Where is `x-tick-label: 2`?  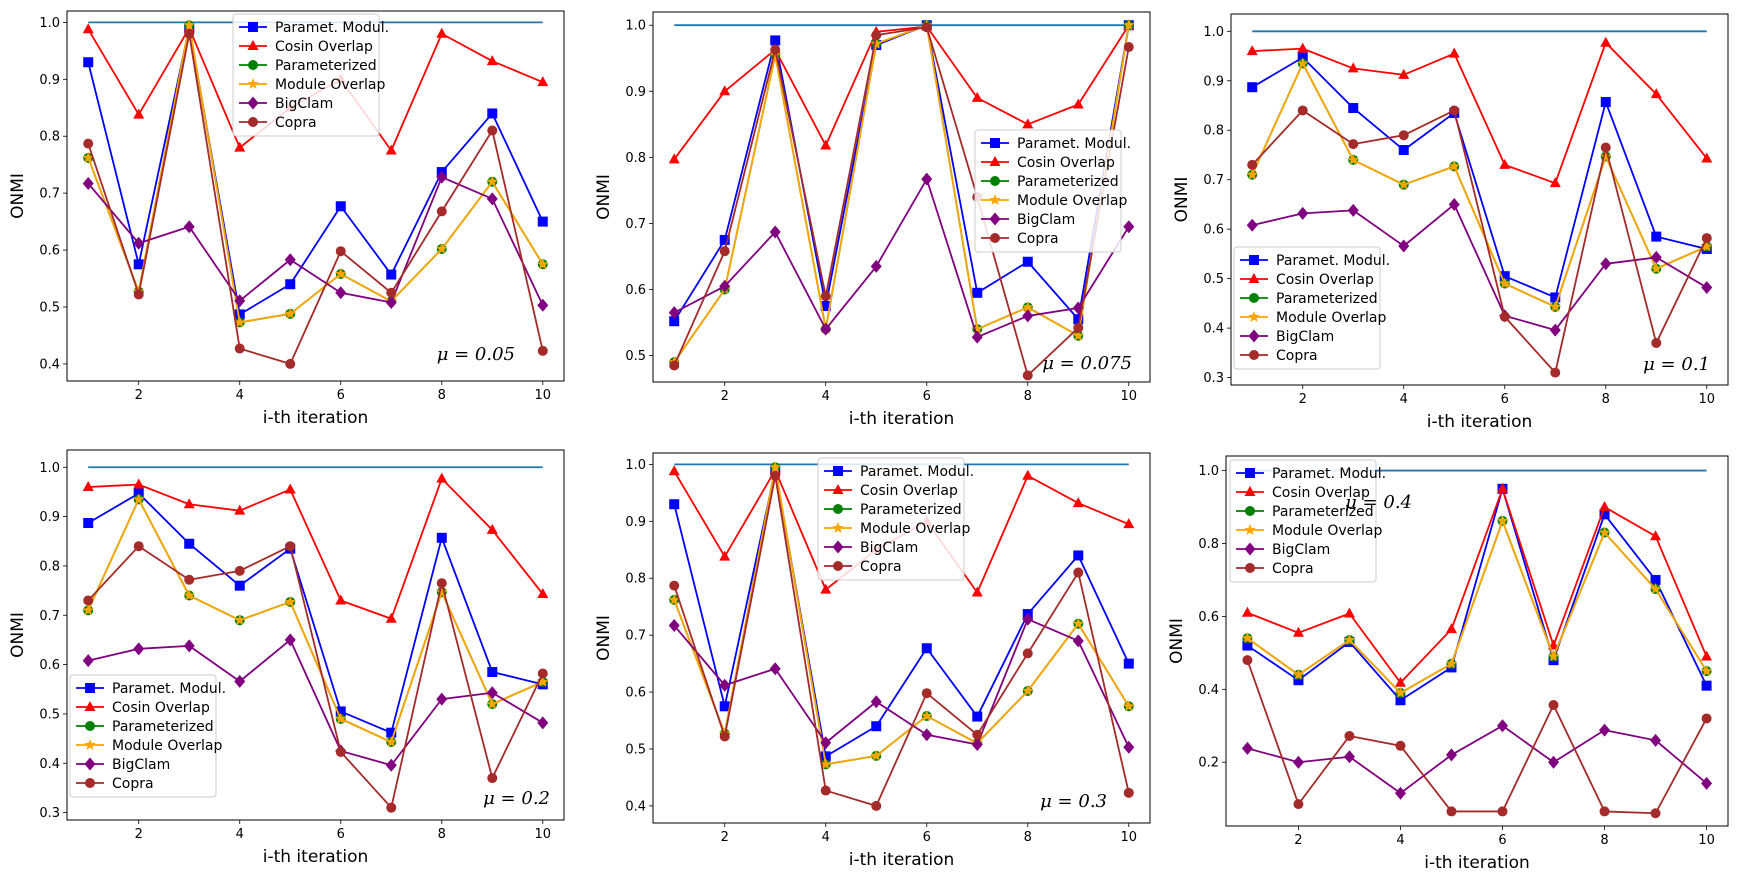 x-tick-label: 2 is located at coordinates (1303, 399).